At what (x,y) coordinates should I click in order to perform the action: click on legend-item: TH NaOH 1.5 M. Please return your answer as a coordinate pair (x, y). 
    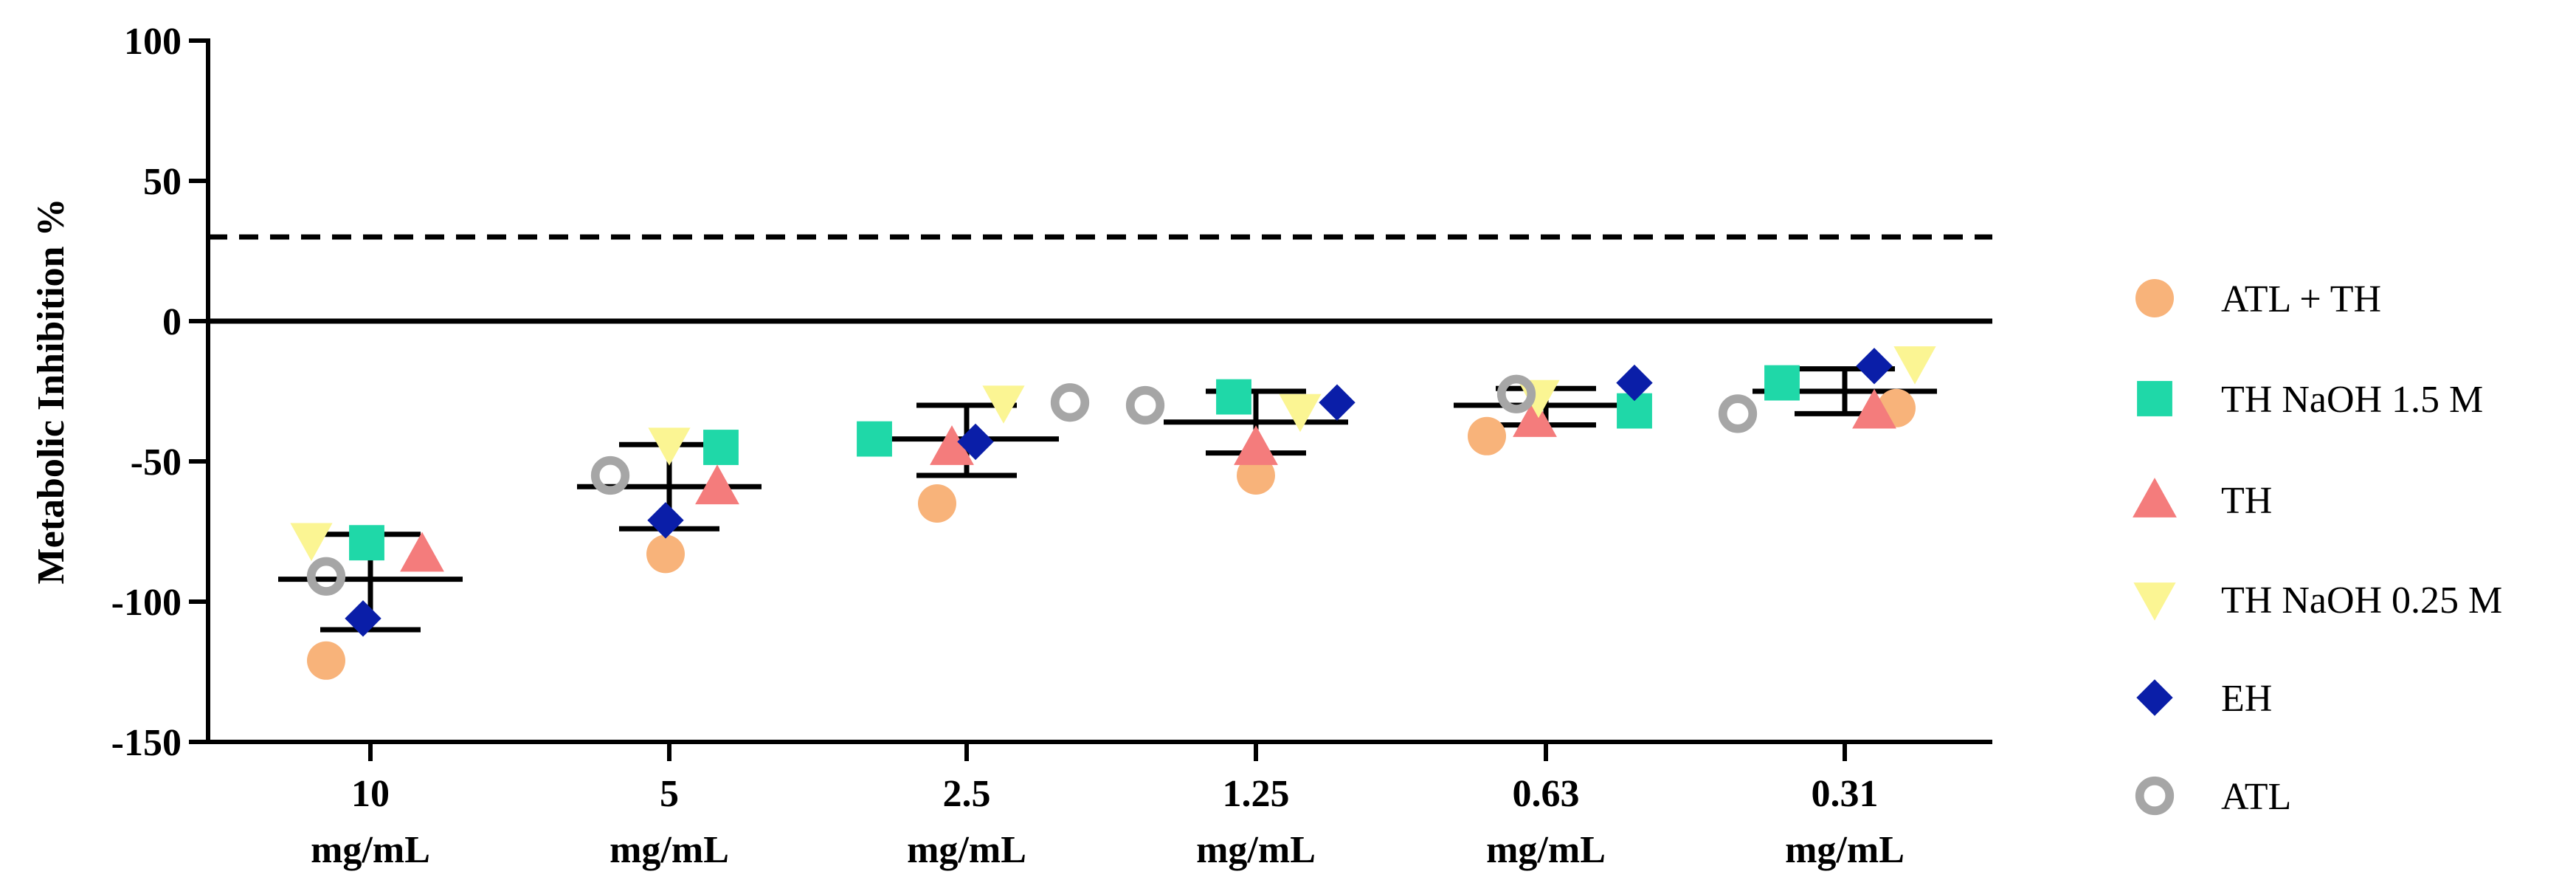
    Looking at the image, I should click on (2310, 400).